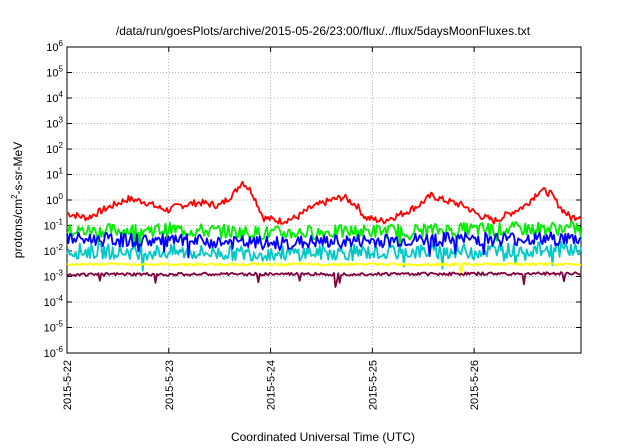 The height and width of the screenshot is (448, 640). I want to click on y-axis-label-superscript: 2, so click(14, 196).